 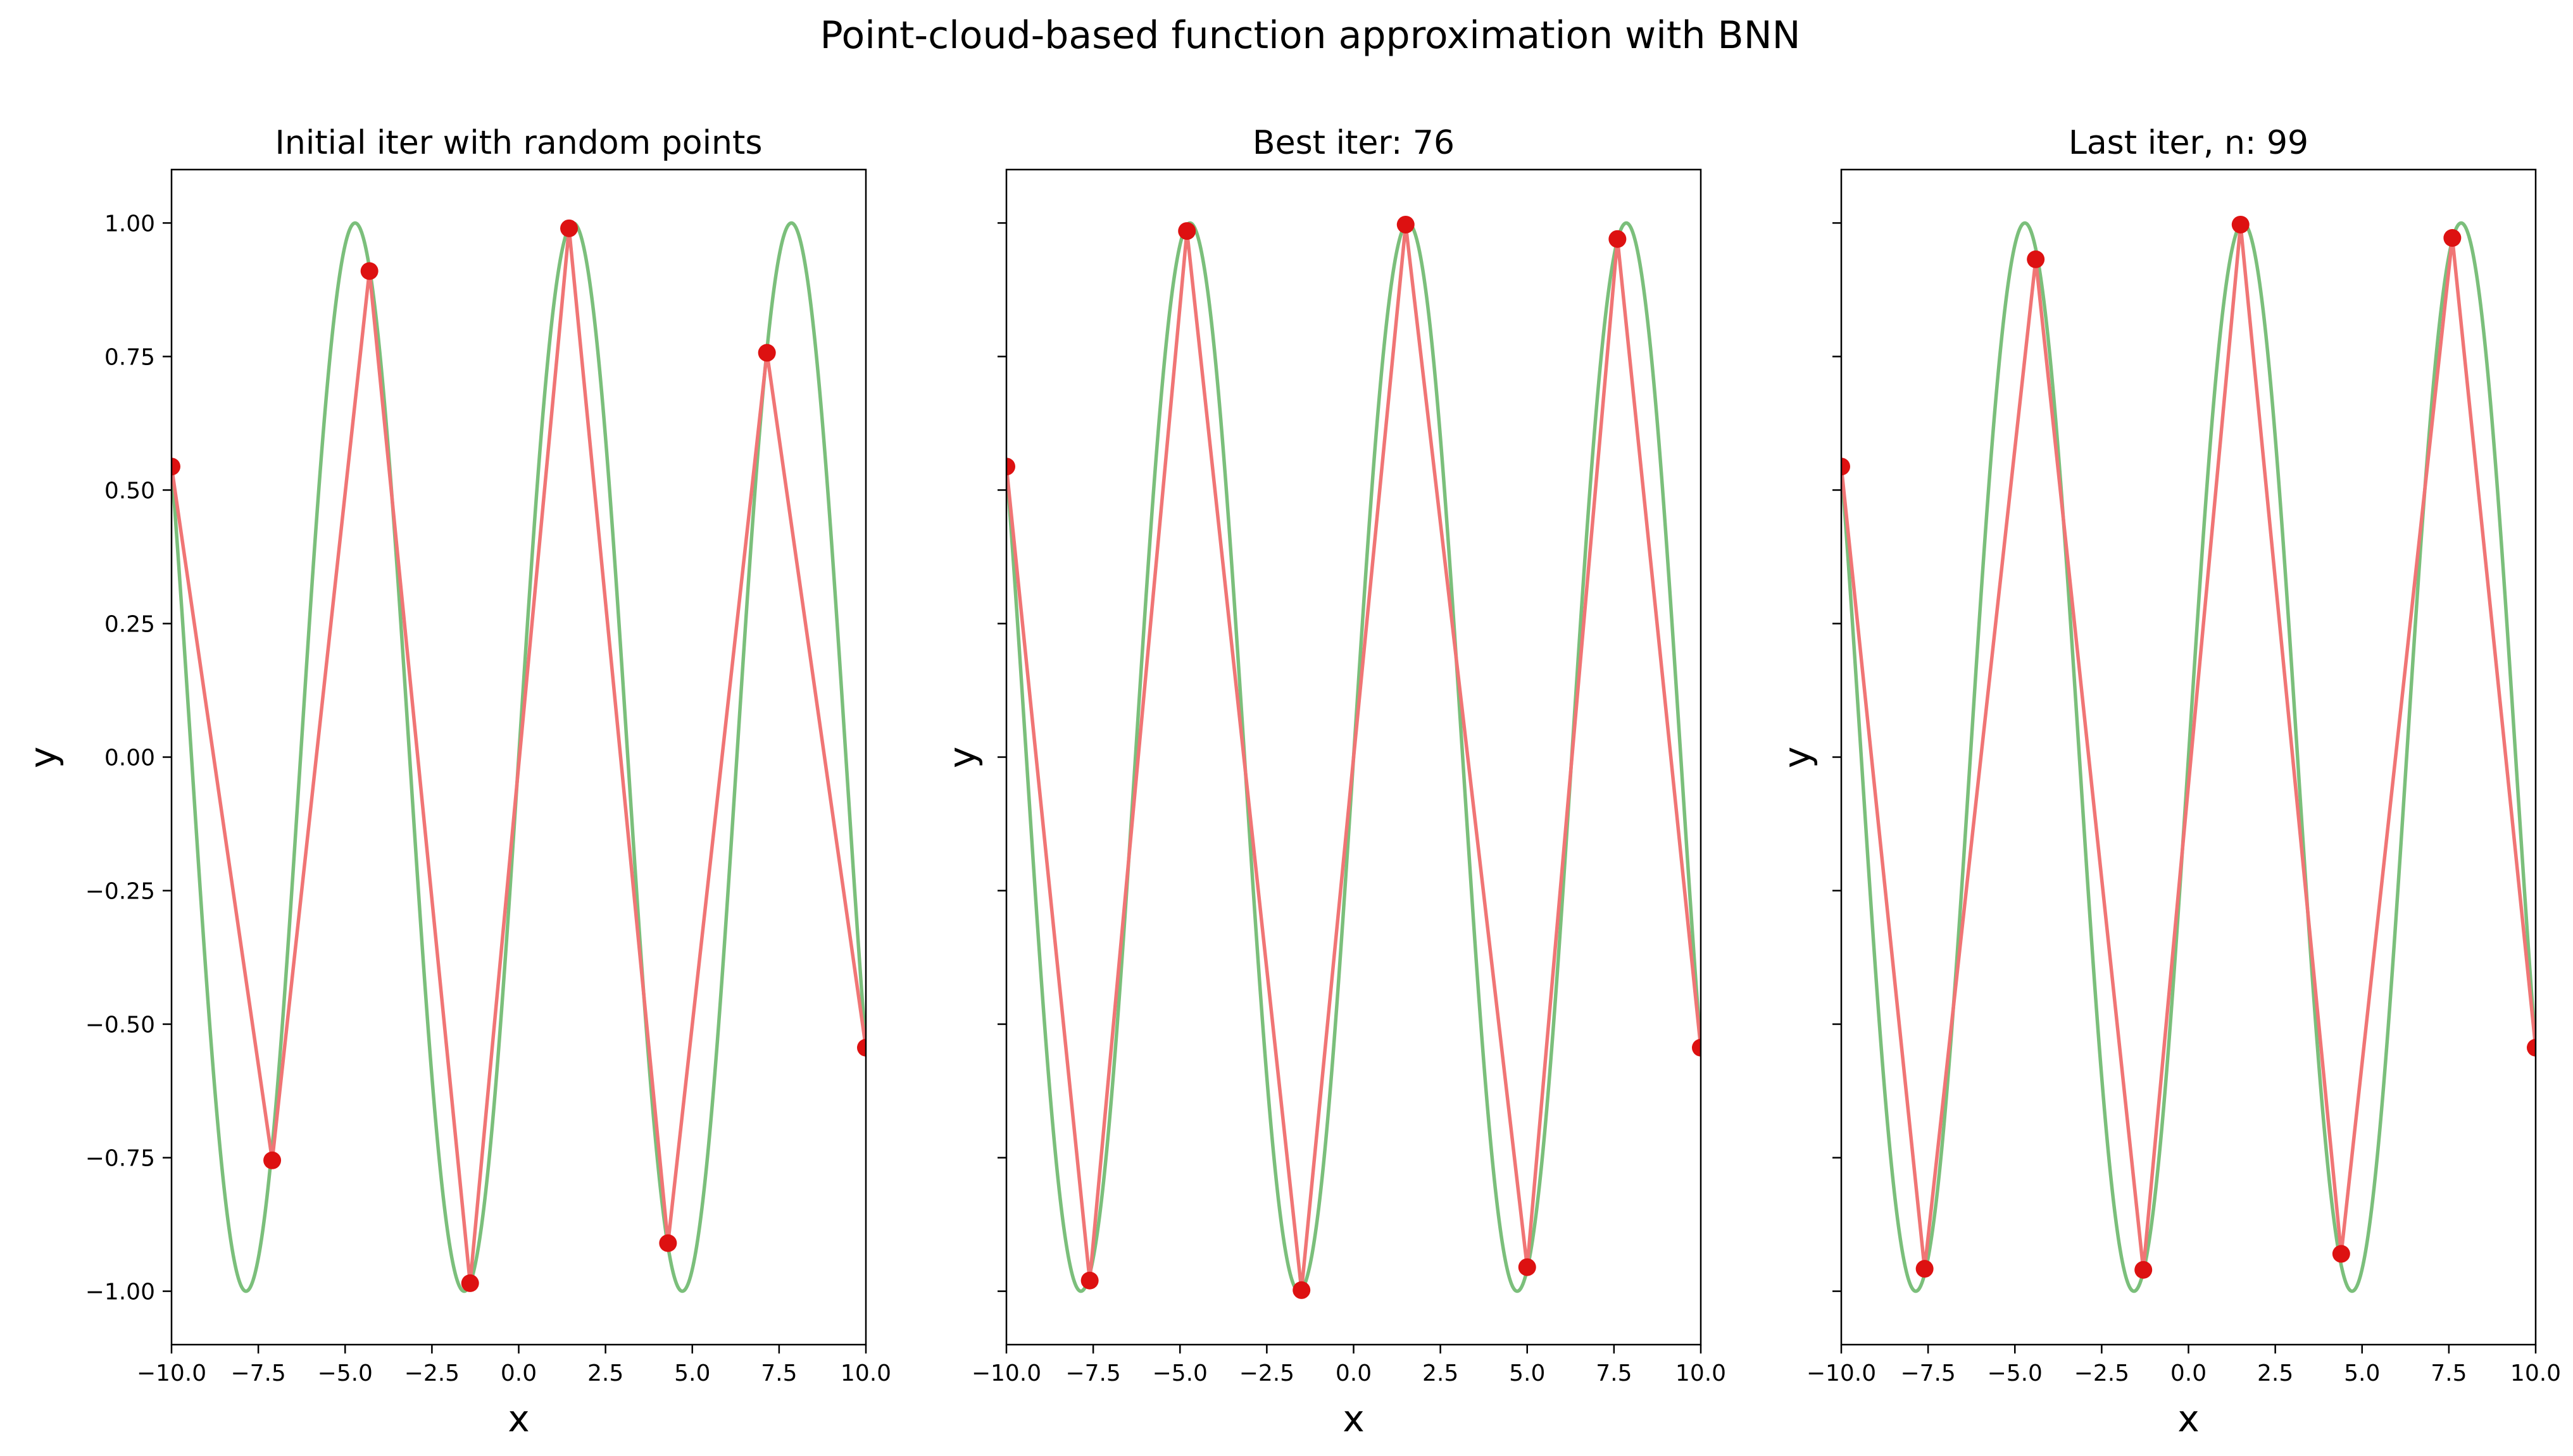 What do you see at coordinates (1354, 143) in the screenshot?
I see `subplot-title: Best iter: 76` at bounding box center [1354, 143].